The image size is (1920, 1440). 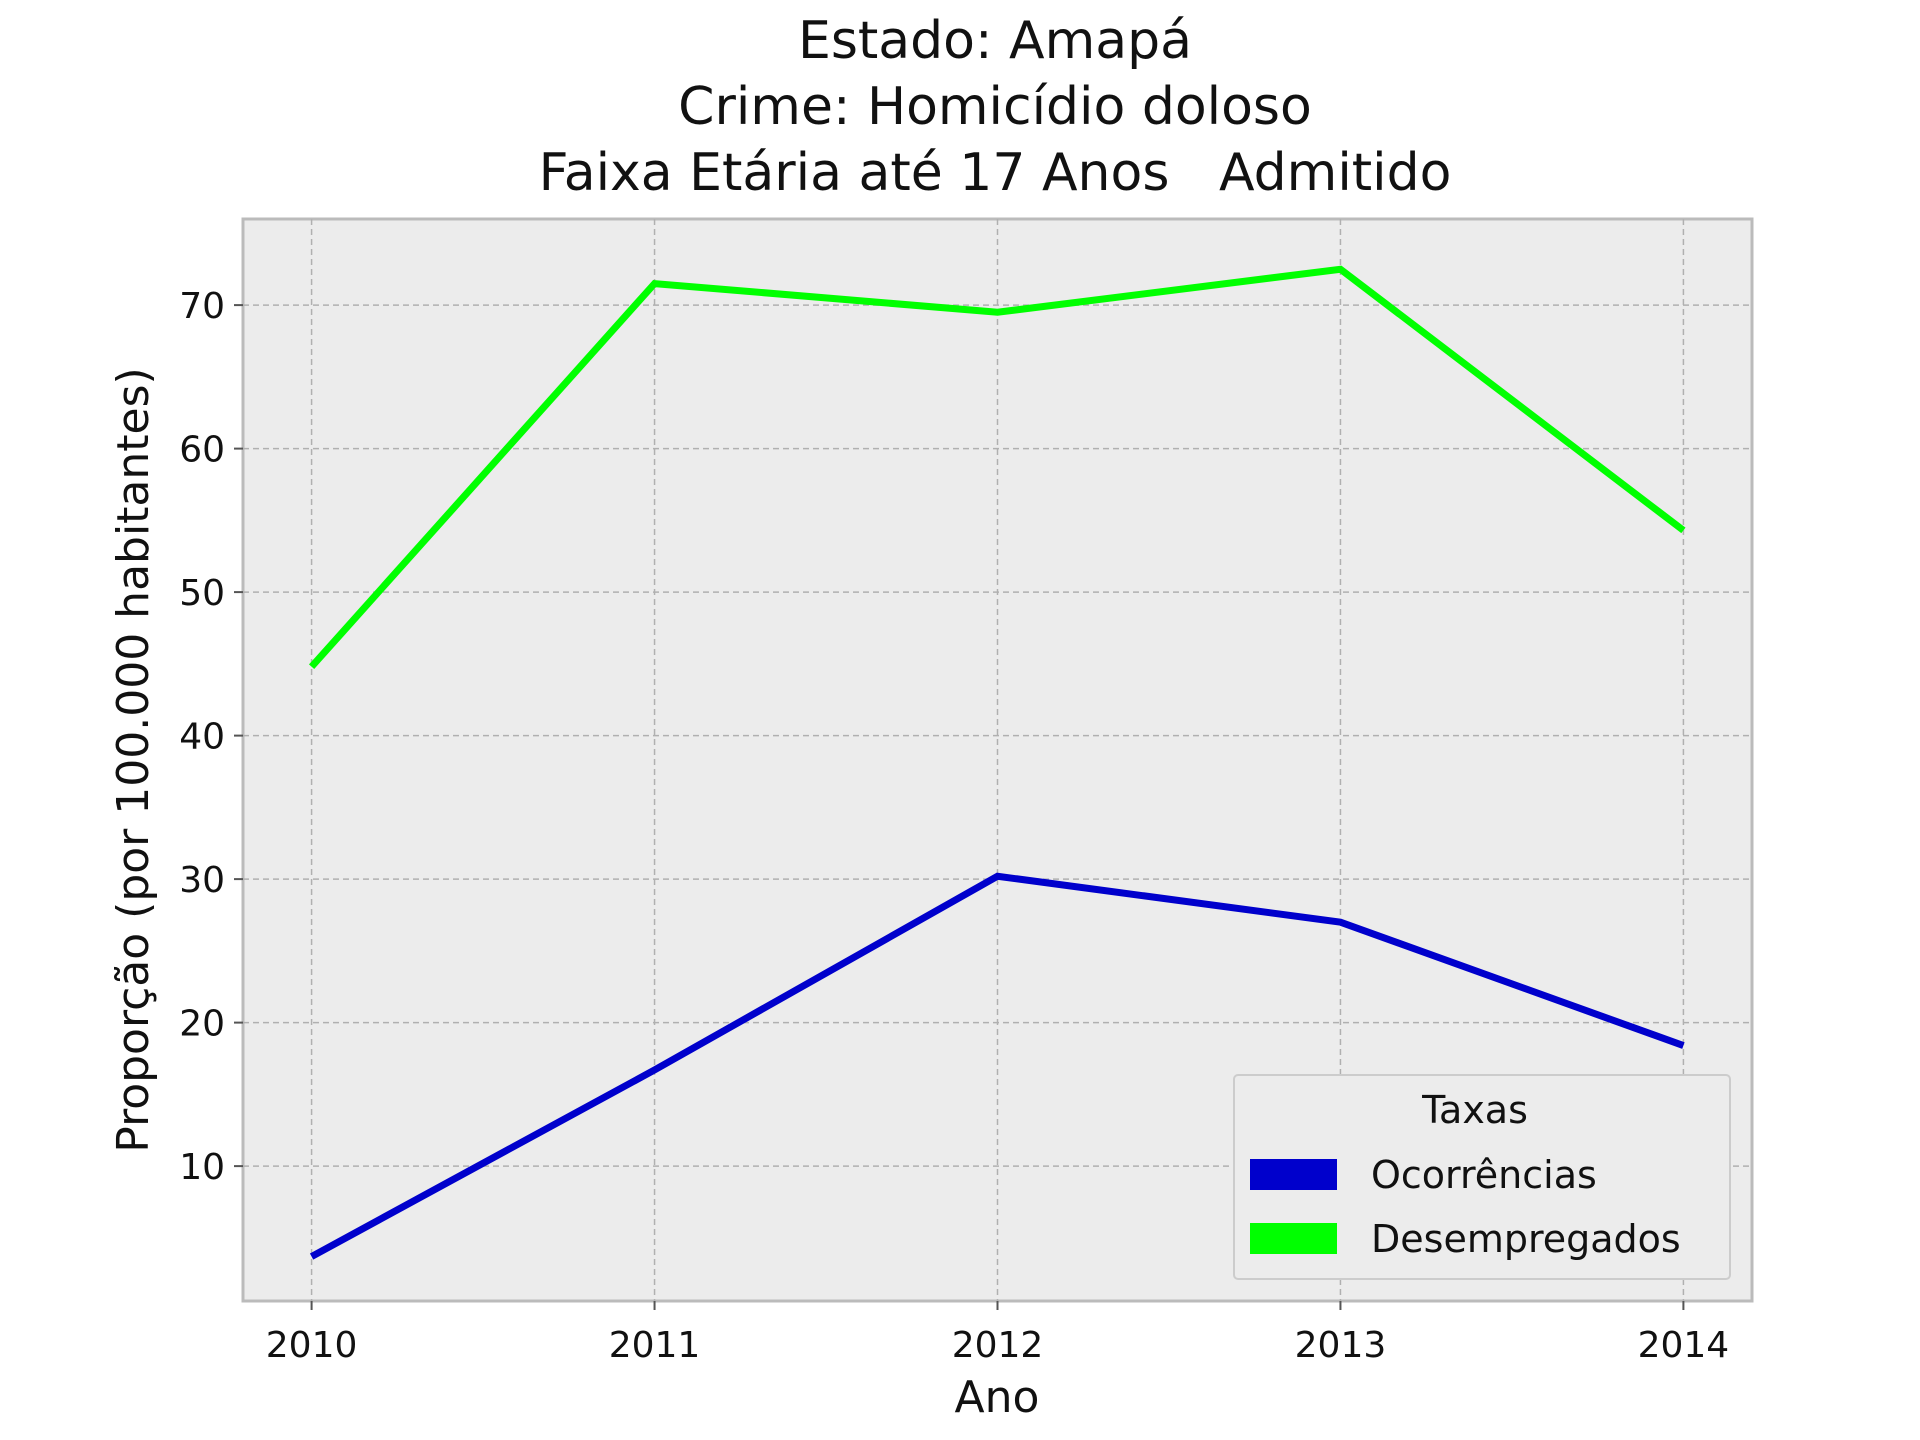 I want to click on title-line-crime: Crime: Homicídio doloso, so click(x=995, y=107).